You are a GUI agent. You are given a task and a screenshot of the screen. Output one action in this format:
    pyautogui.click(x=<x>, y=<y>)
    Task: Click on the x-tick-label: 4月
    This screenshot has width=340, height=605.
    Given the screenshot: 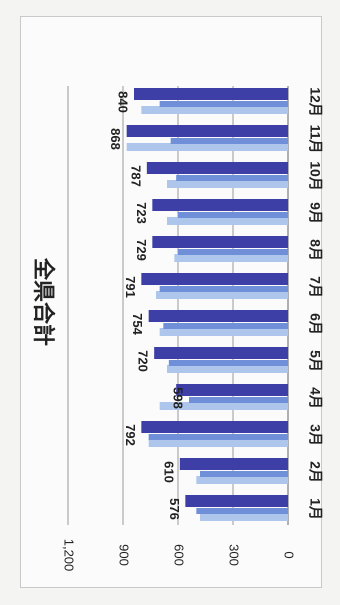 What is the action you would take?
    pyautogui.click(x=315, y=398)
    